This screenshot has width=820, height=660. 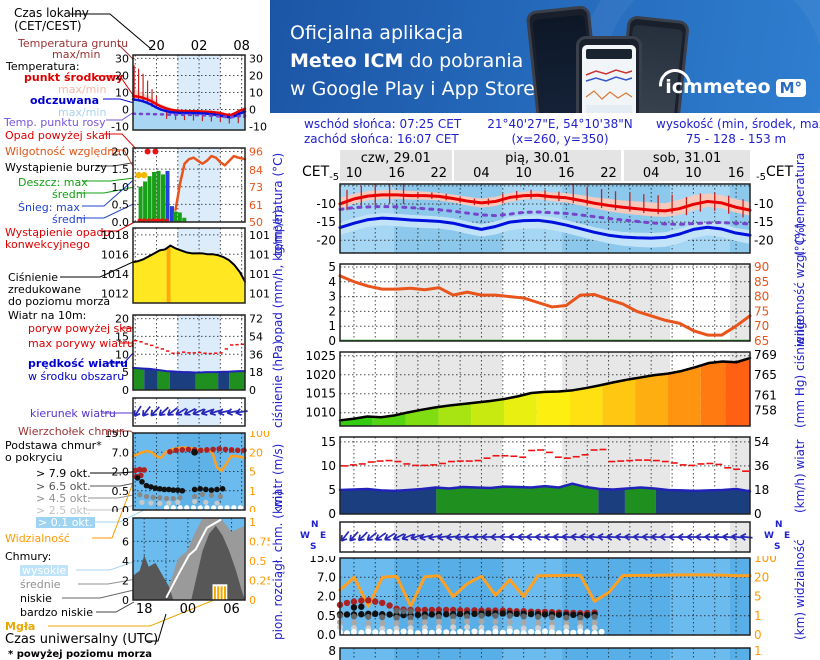 I want to click on svg-text: 6, so click(x=125, y=541).